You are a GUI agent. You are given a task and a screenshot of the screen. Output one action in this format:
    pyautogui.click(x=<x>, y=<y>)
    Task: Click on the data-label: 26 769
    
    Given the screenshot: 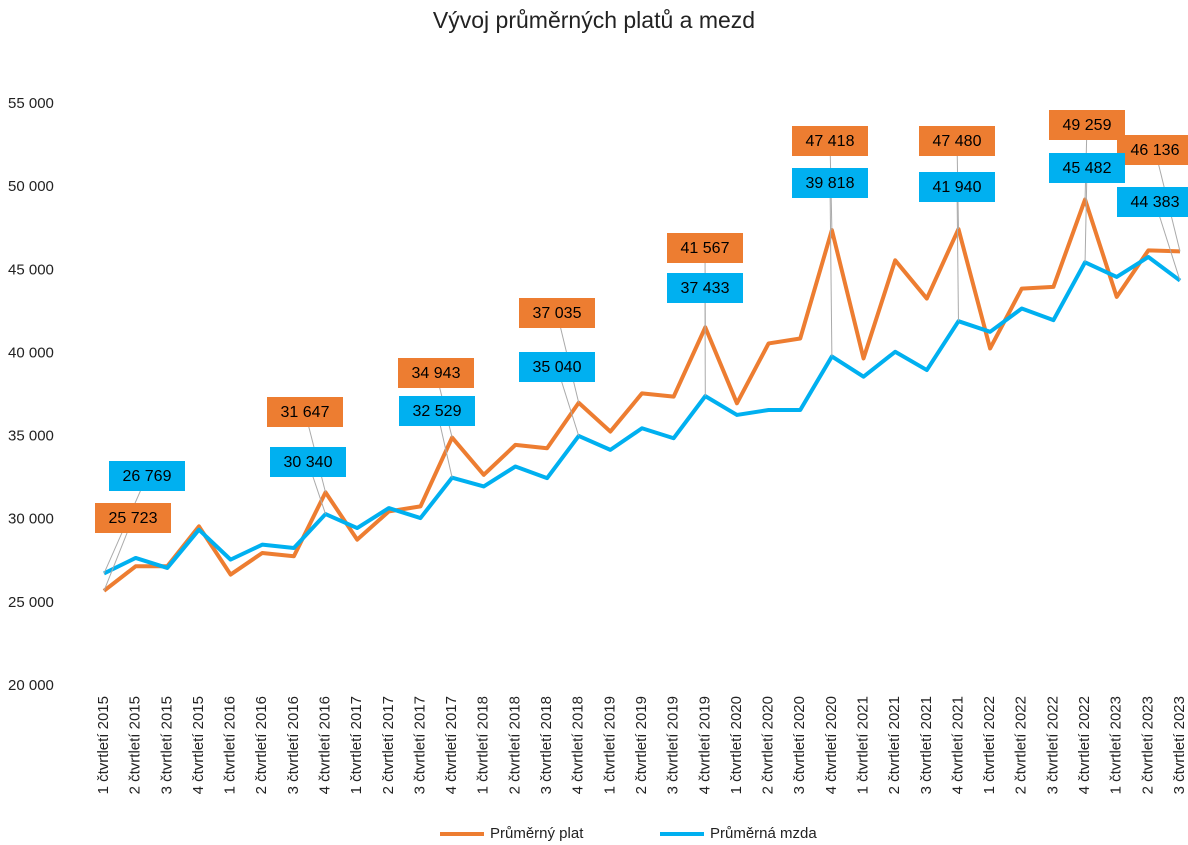 What is the action you would take?
    pyautogui.click(x=147, y=476)
    